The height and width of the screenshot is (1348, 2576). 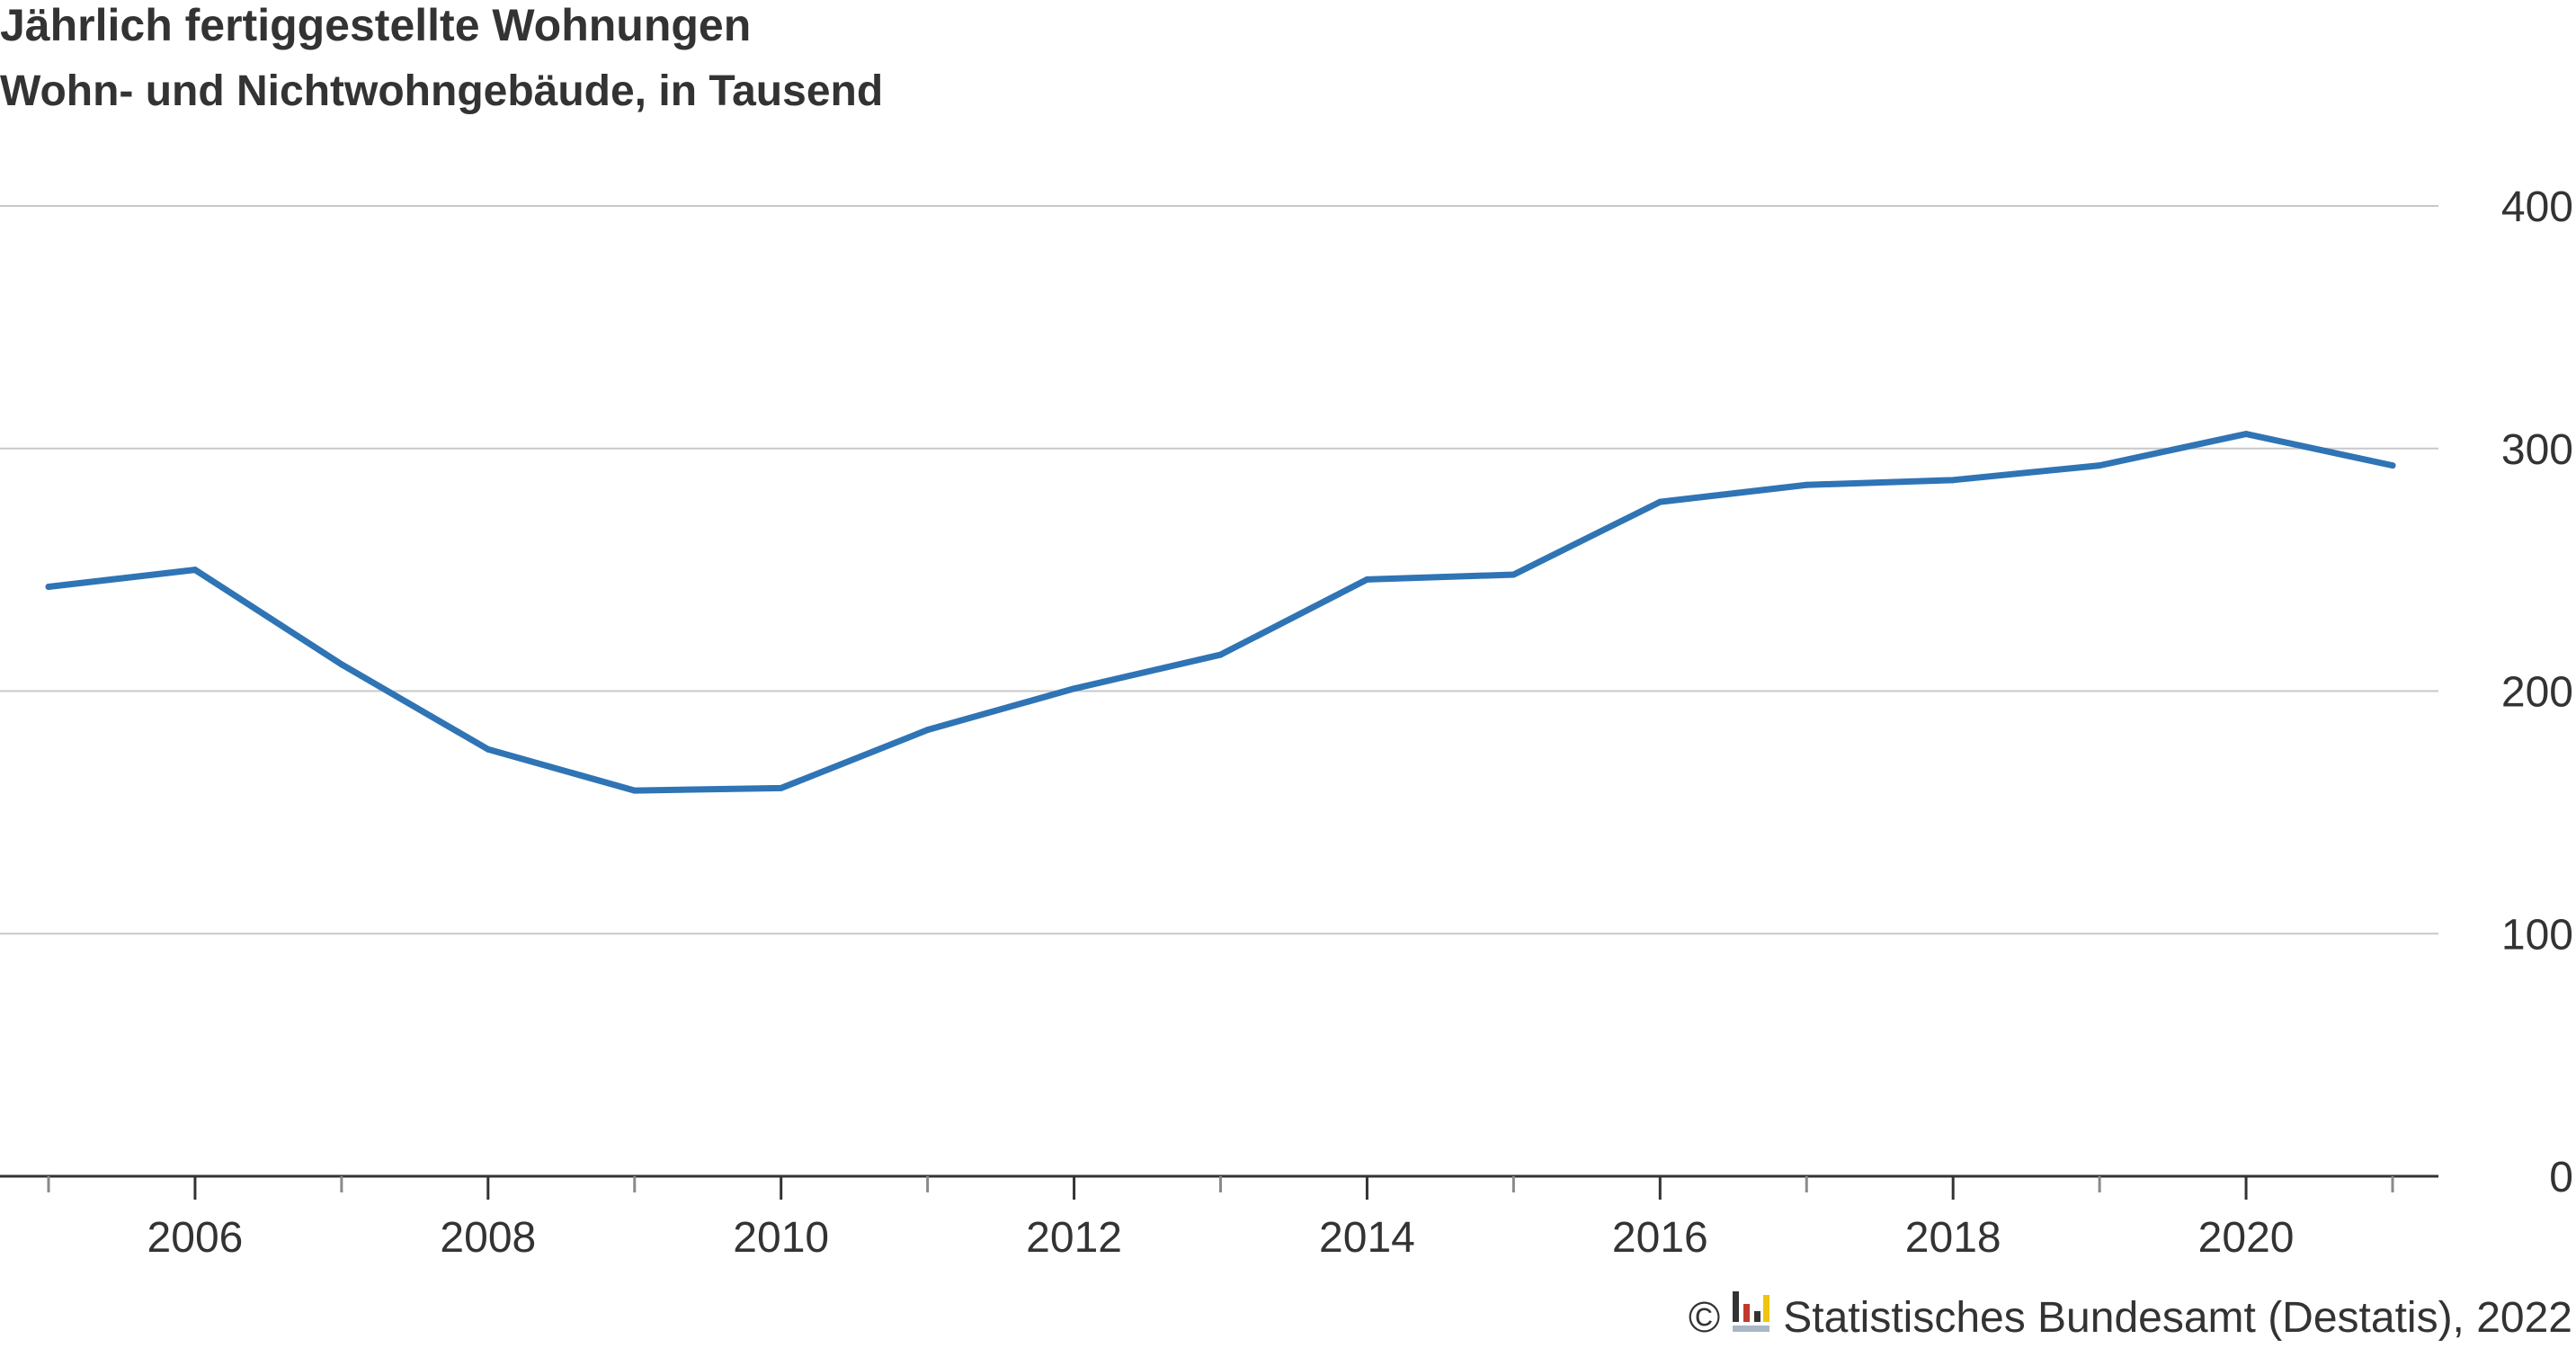 I want to click on data-point-2008, so click(x=489, y=749).